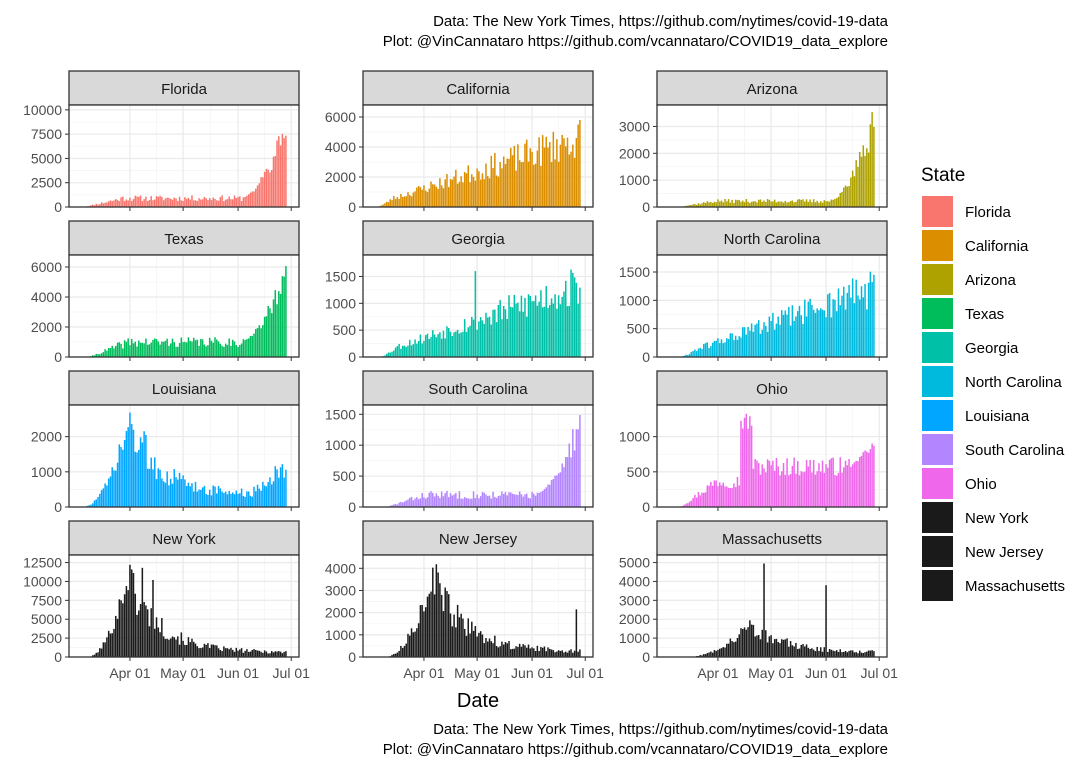 Image resolution: width=1084 pixels, height=768 pixels. I want to click on y-tick-label: 3000, so click(634, 600).